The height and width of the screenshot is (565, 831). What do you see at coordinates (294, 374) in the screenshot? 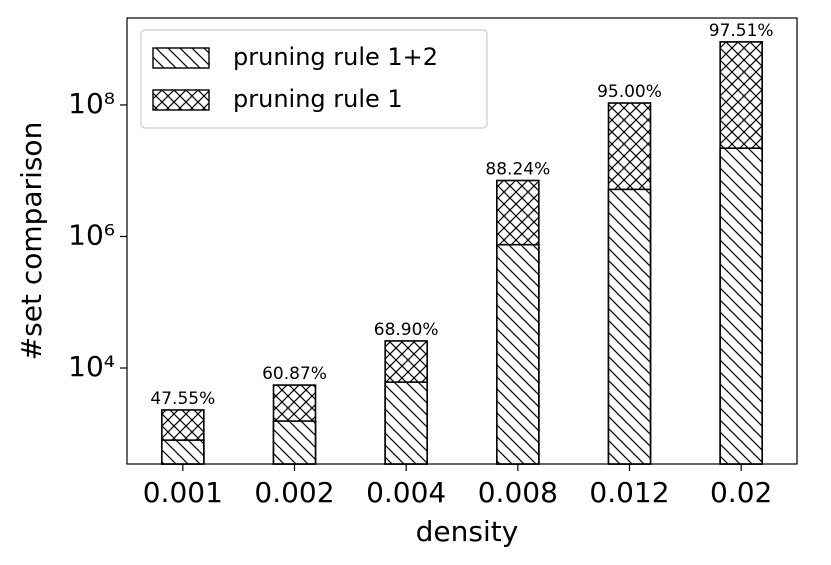
I see `bar-label: 60.87%` at bounding box center [294, 374].